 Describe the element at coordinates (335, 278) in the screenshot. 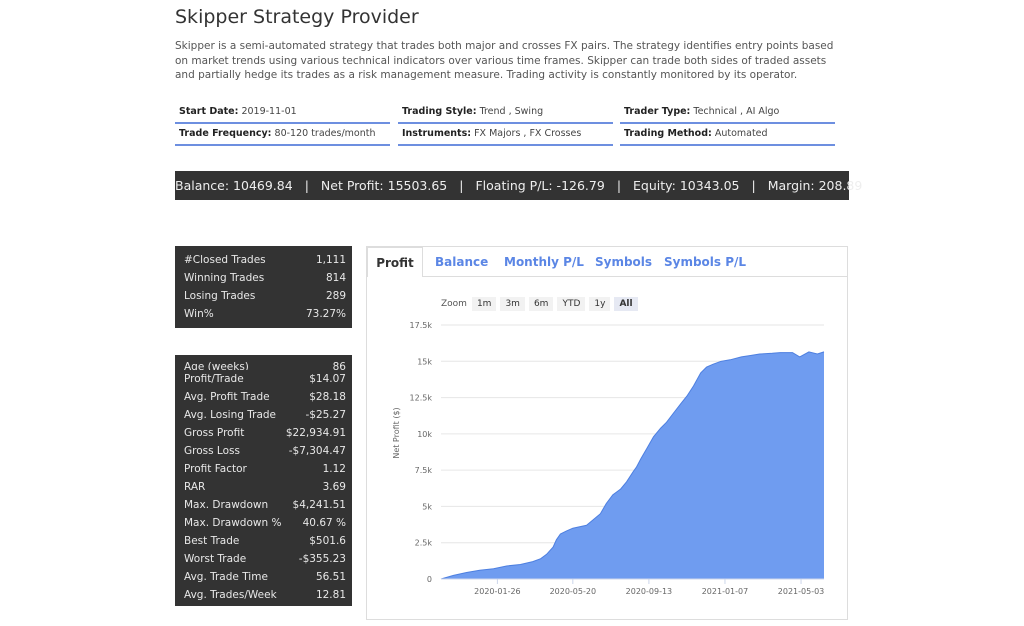

I see `row-value: 814` at that location.